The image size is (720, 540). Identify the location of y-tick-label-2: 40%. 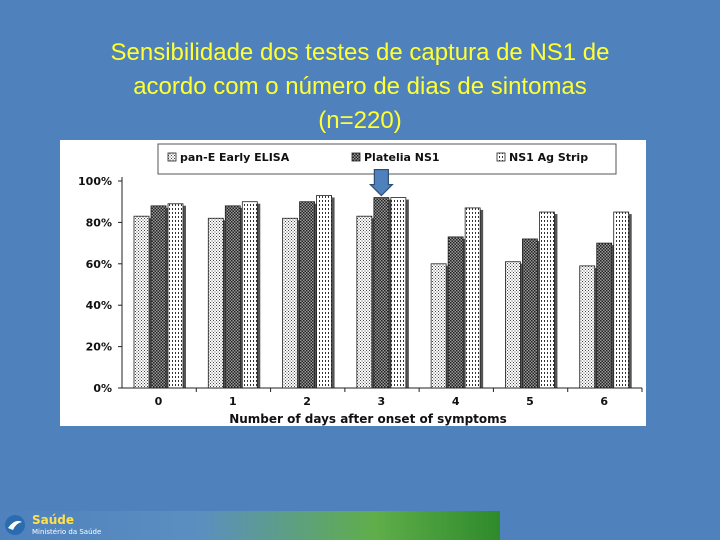
(99, 305).